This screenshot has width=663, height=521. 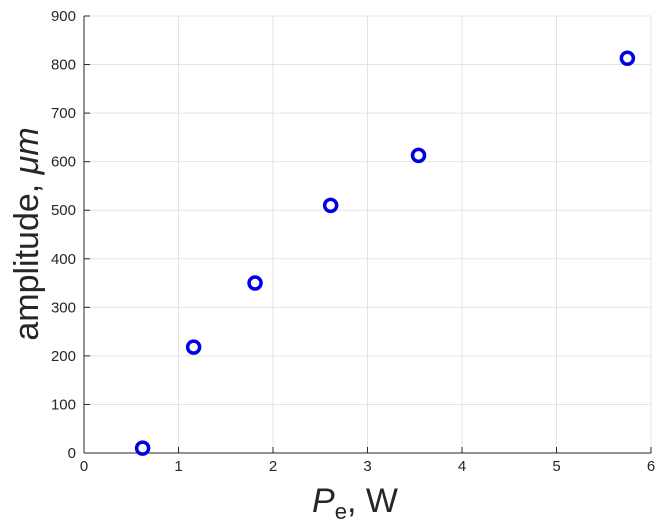 What do you see at coordinates (273, 466) in the screenshot?
I see `x-tick-label: 2` at bounding box center [273, 466].